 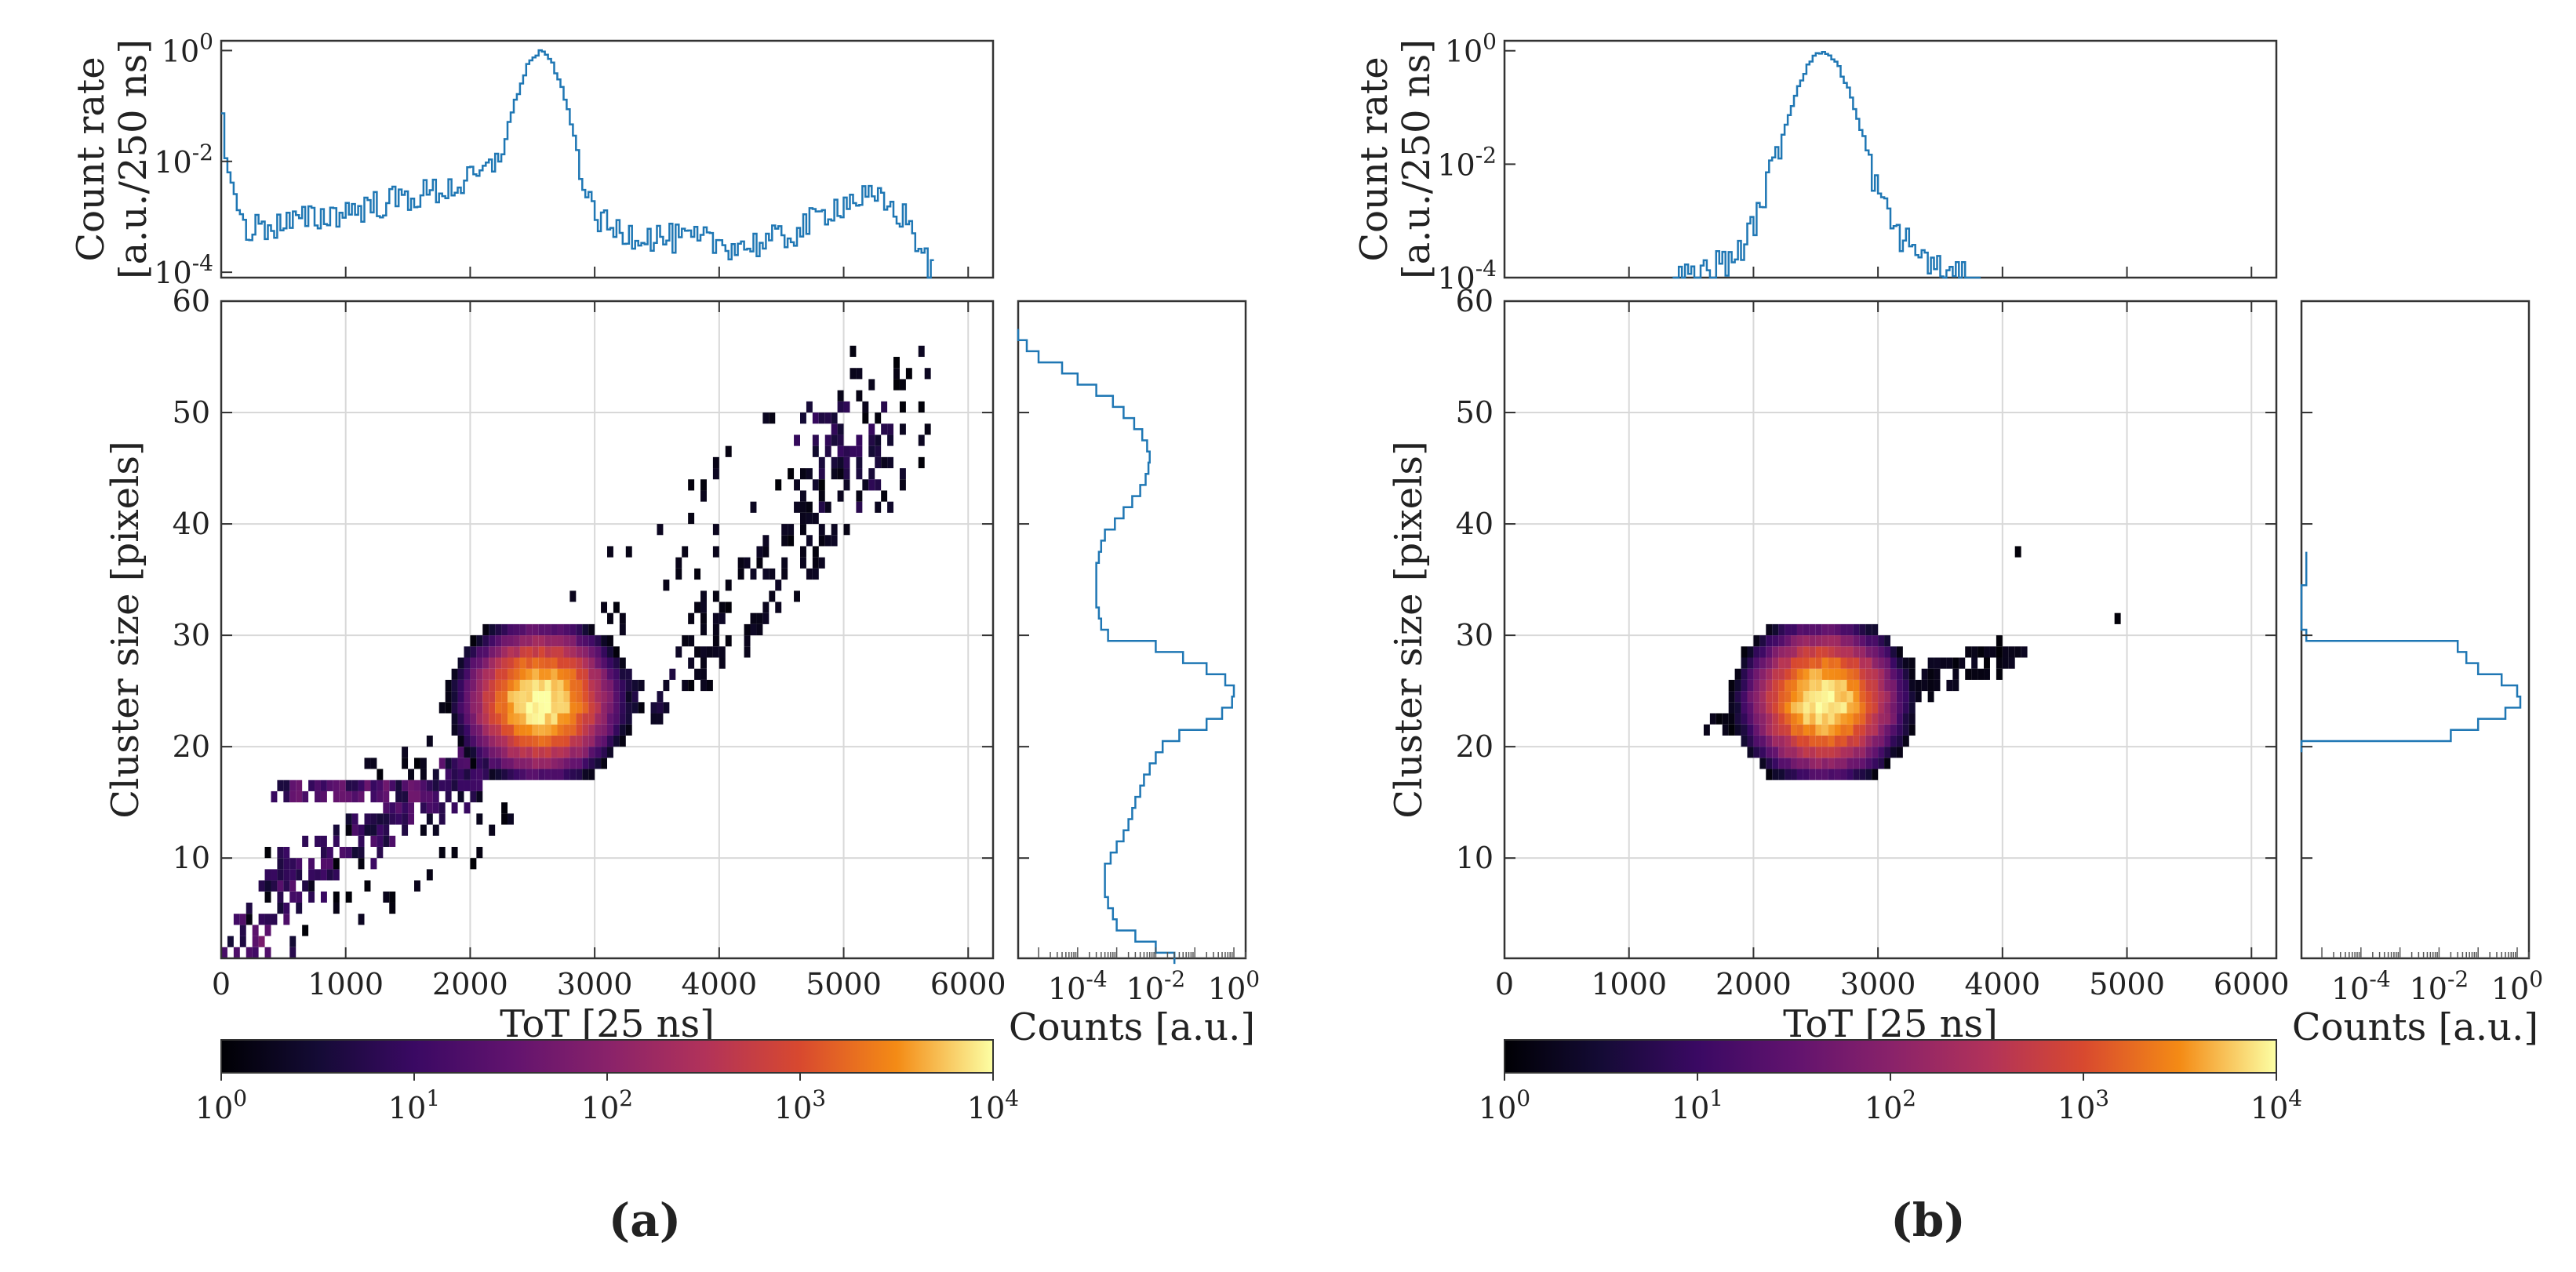 What do you see at coordinates (470, 984) in the screenshot?
I see `x-tick-label: 2000` at bounding box center [470, 984].